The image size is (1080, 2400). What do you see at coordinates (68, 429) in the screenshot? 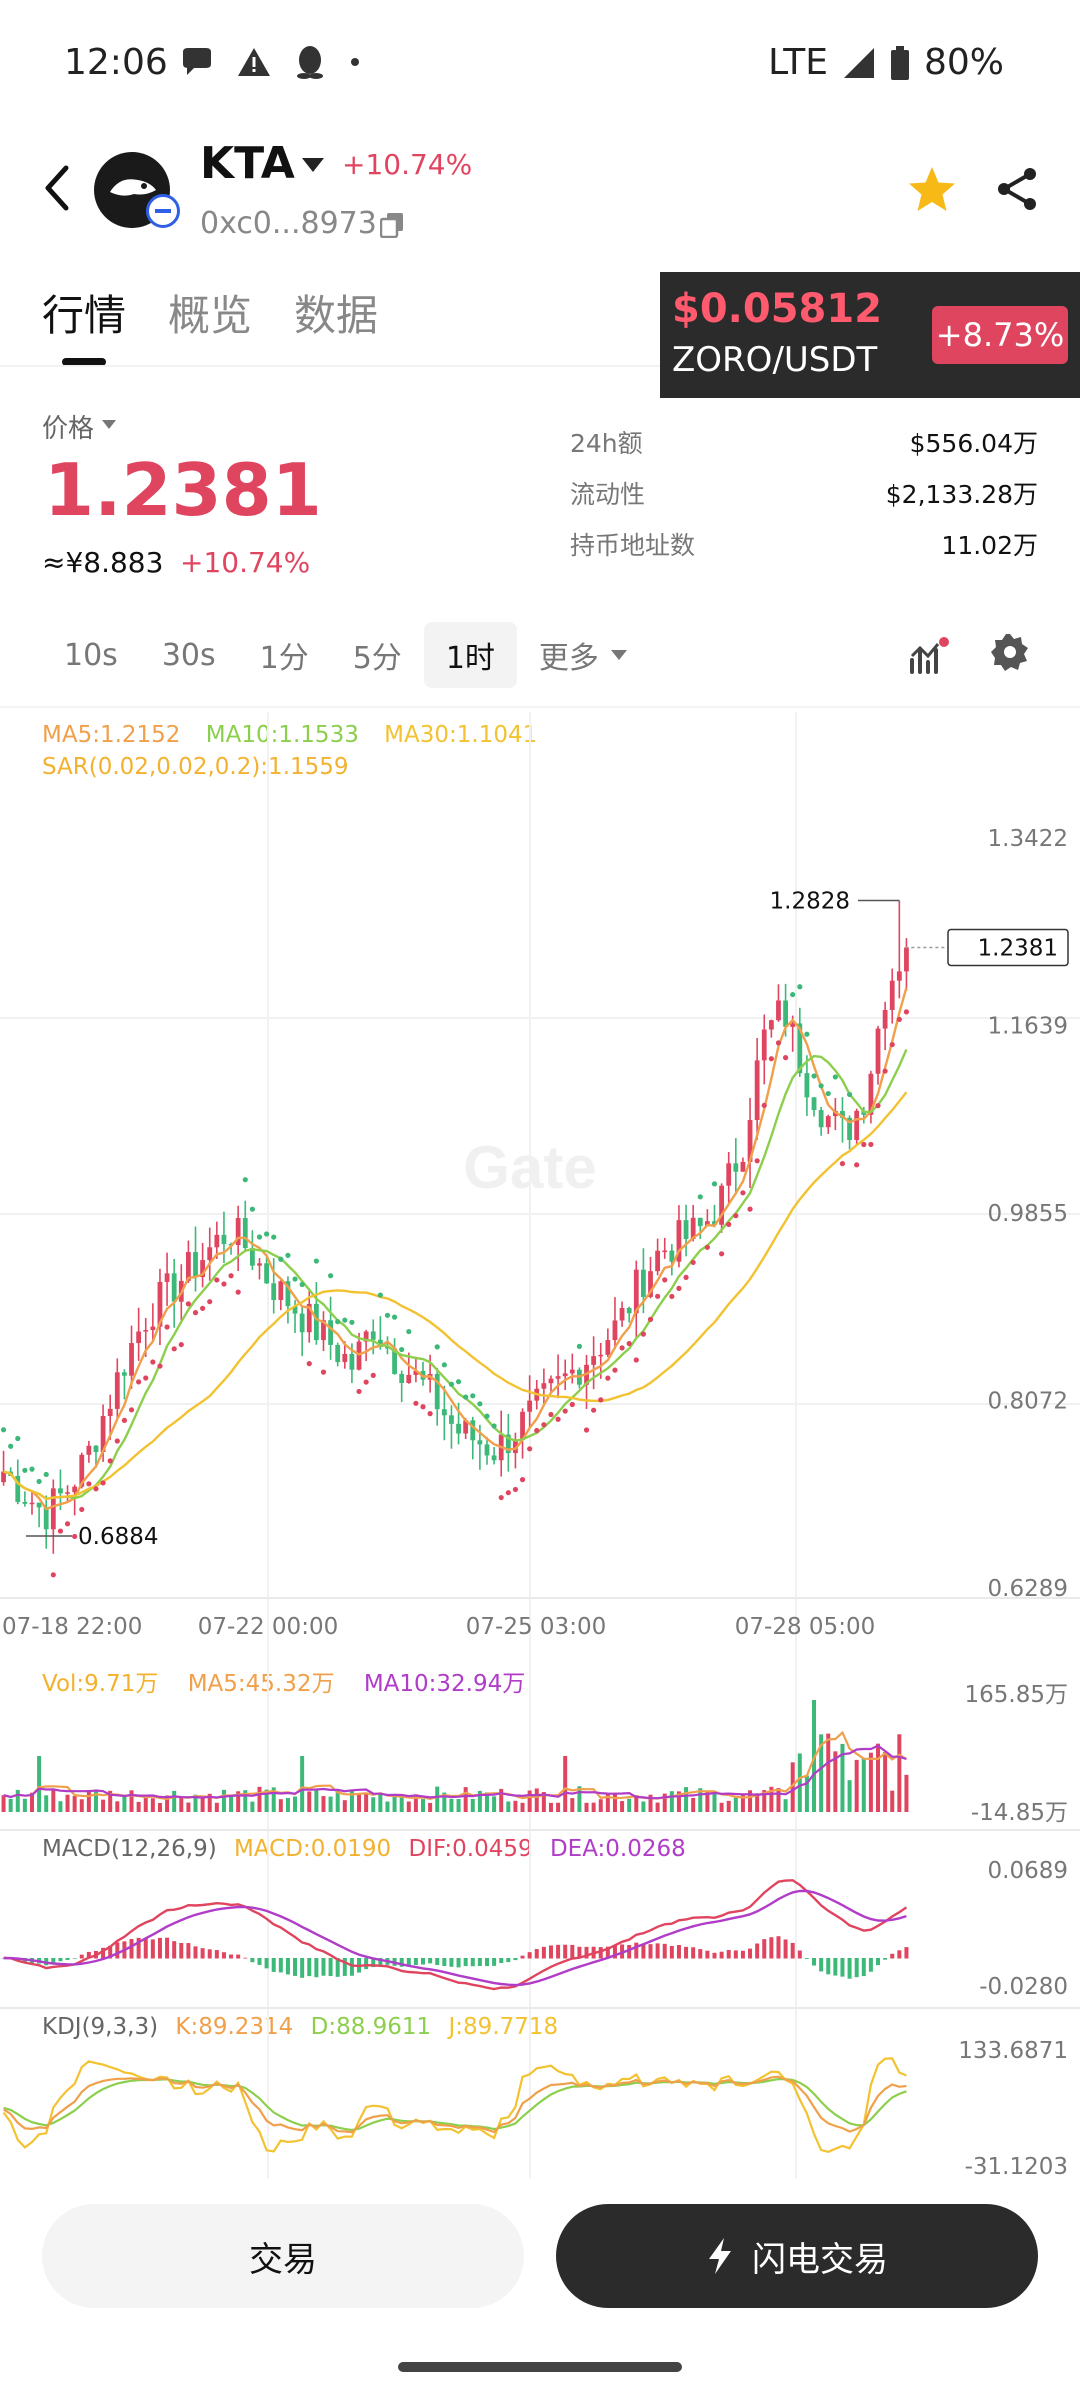
I see `price-label: 价格` at bounding box center [68, 429].